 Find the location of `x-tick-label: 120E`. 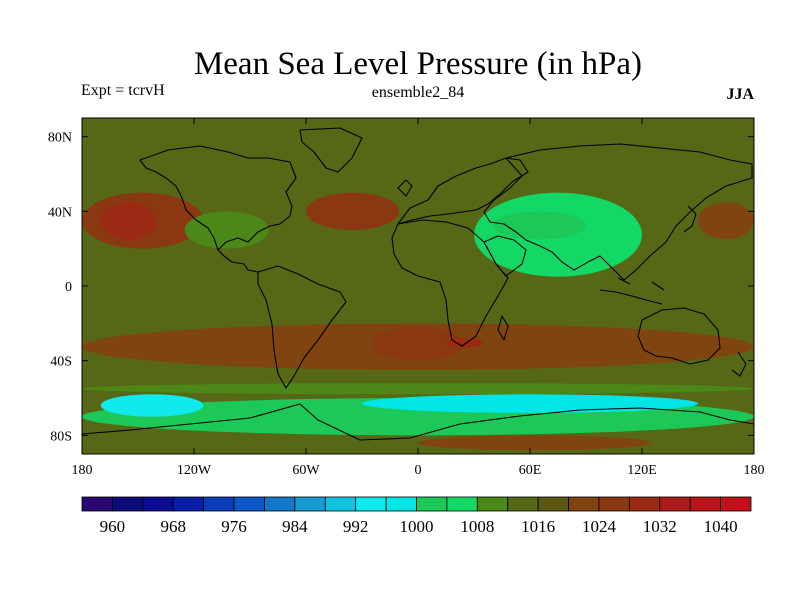

x-tick-label: 120E is located at coordinates (642, 470).